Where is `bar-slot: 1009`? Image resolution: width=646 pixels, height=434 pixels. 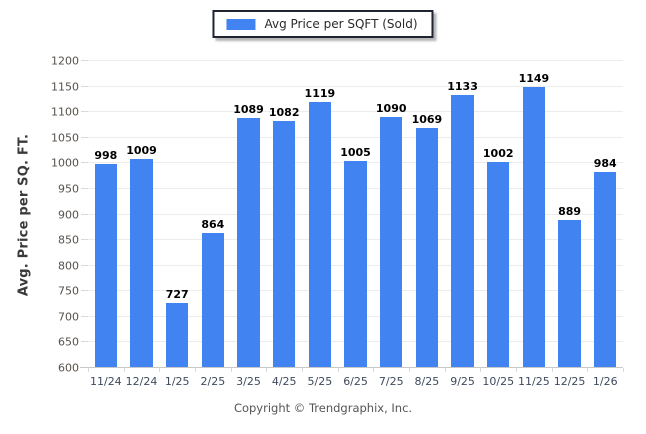
bar-slot: 1009 is located at coordinates (142, 214).